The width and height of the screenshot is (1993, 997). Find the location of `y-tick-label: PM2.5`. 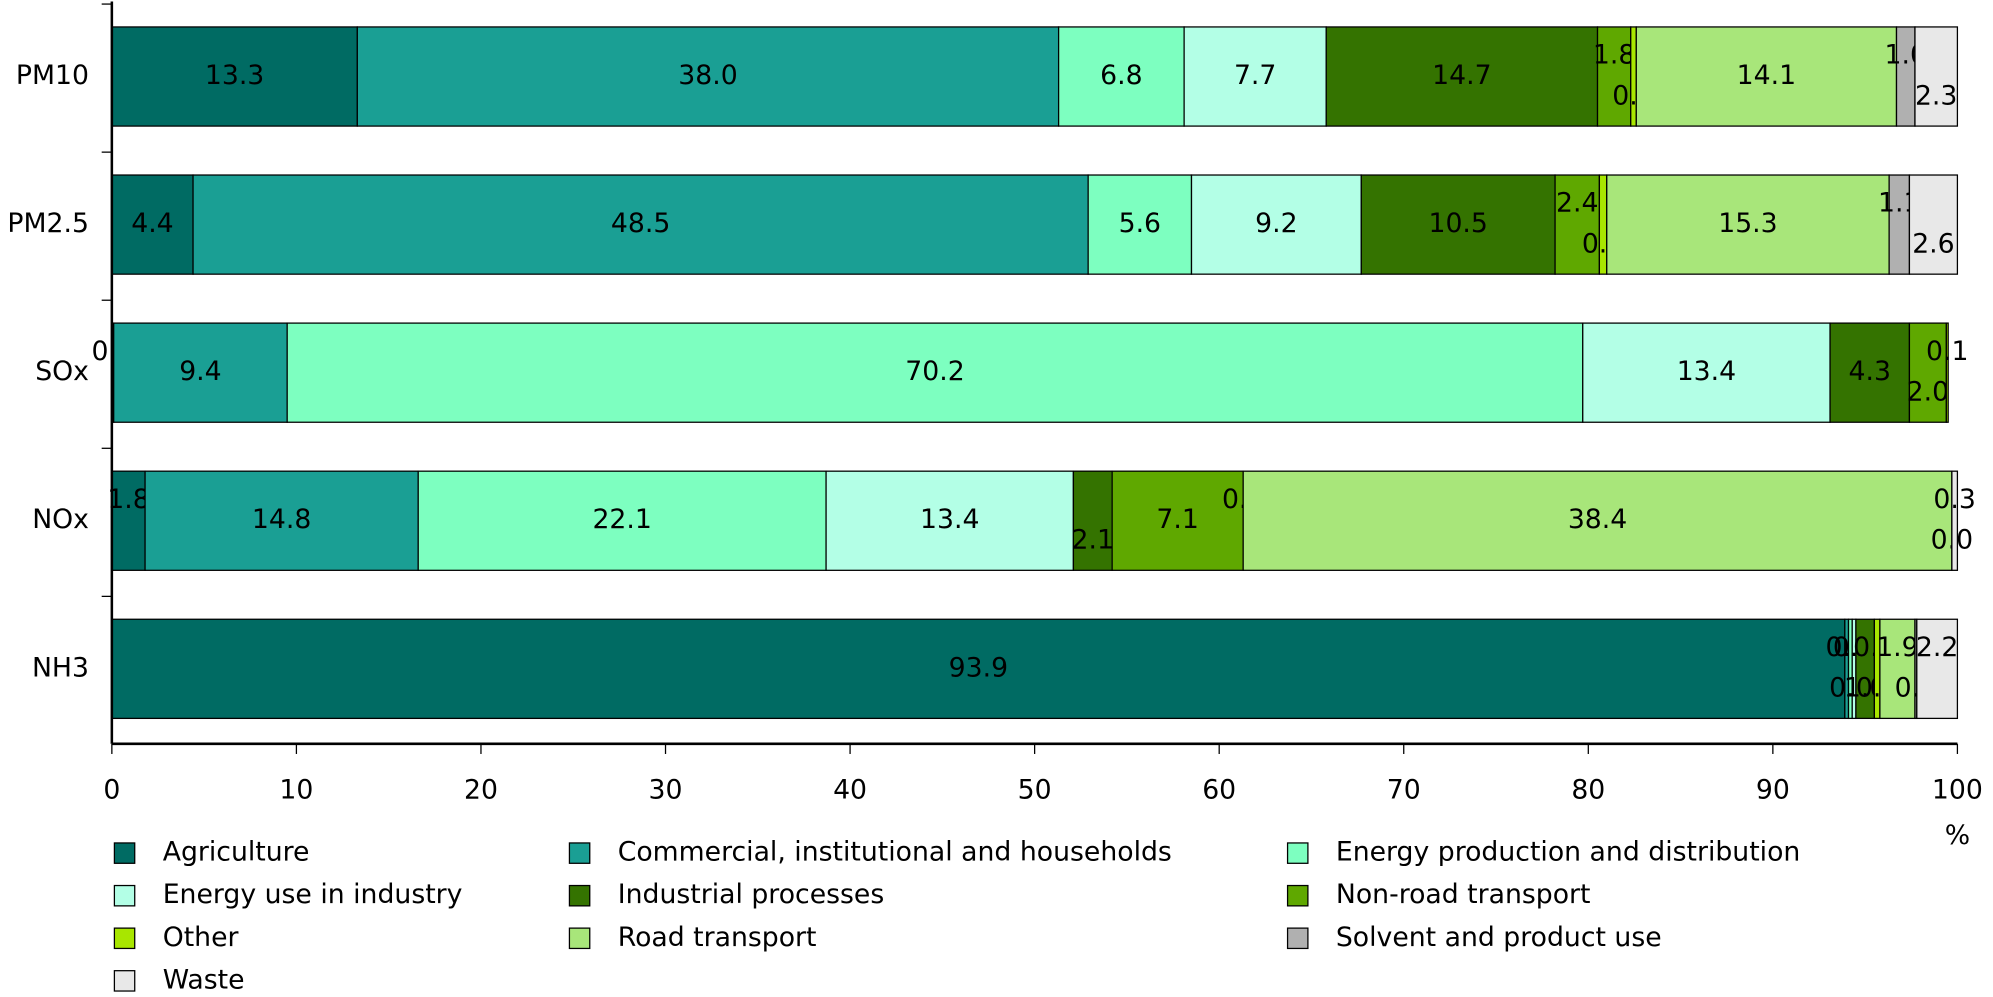

y-tick-label: PM2.5 is located at coordinates (48, 223).